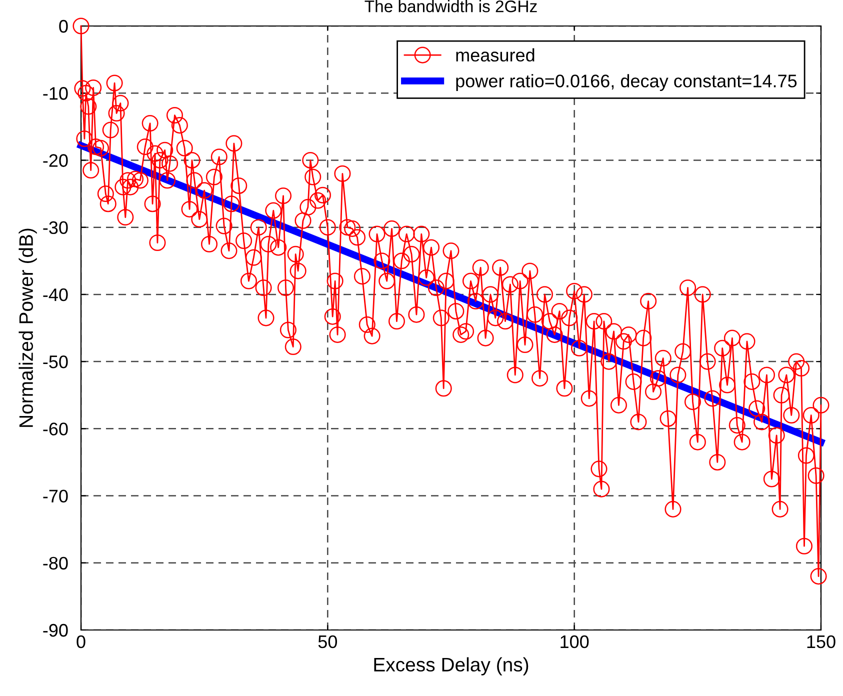 This screenshot has height=696, width=843. Describe the element at coordinates (63, 26) in the screenshot. I see `y-tick-label: 0` at that location.